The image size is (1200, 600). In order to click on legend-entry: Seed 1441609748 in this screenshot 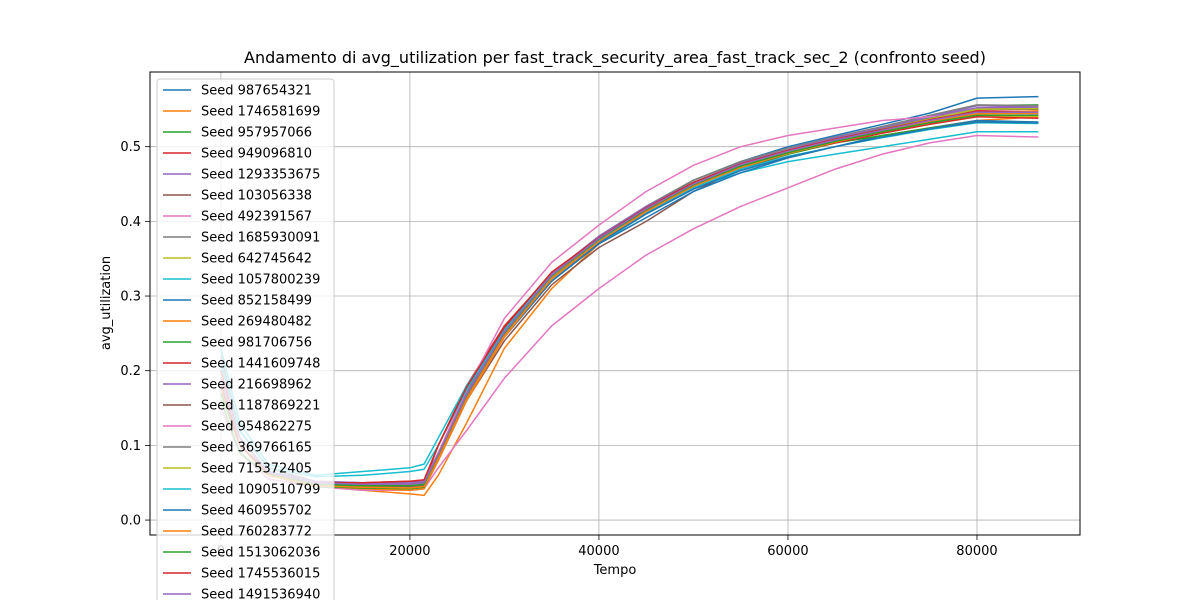, I will do `click(260, 364)`.